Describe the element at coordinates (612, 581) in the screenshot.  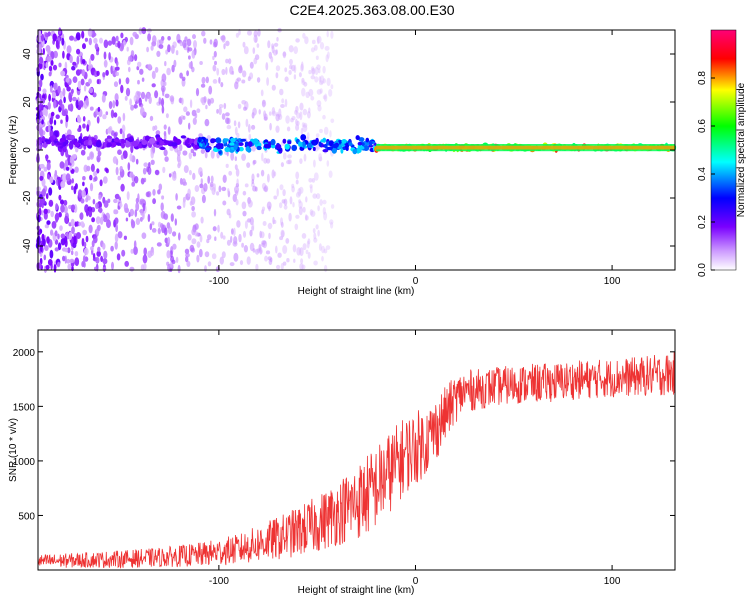
I see `x-tick-label: 100` at that location.